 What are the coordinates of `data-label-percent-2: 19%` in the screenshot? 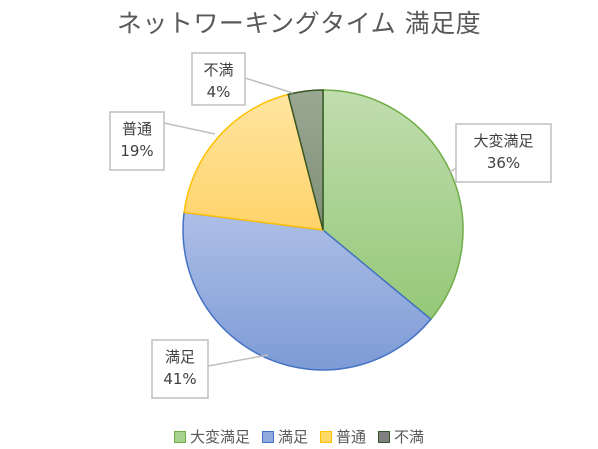 It's located at (136, 151).